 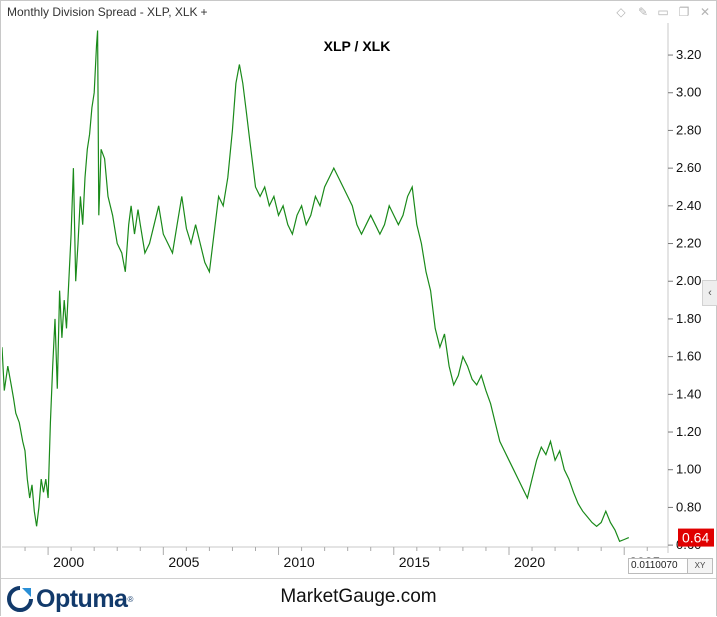 I want to click on chart-title: XLP / XLK, so click(x=357, y=46).